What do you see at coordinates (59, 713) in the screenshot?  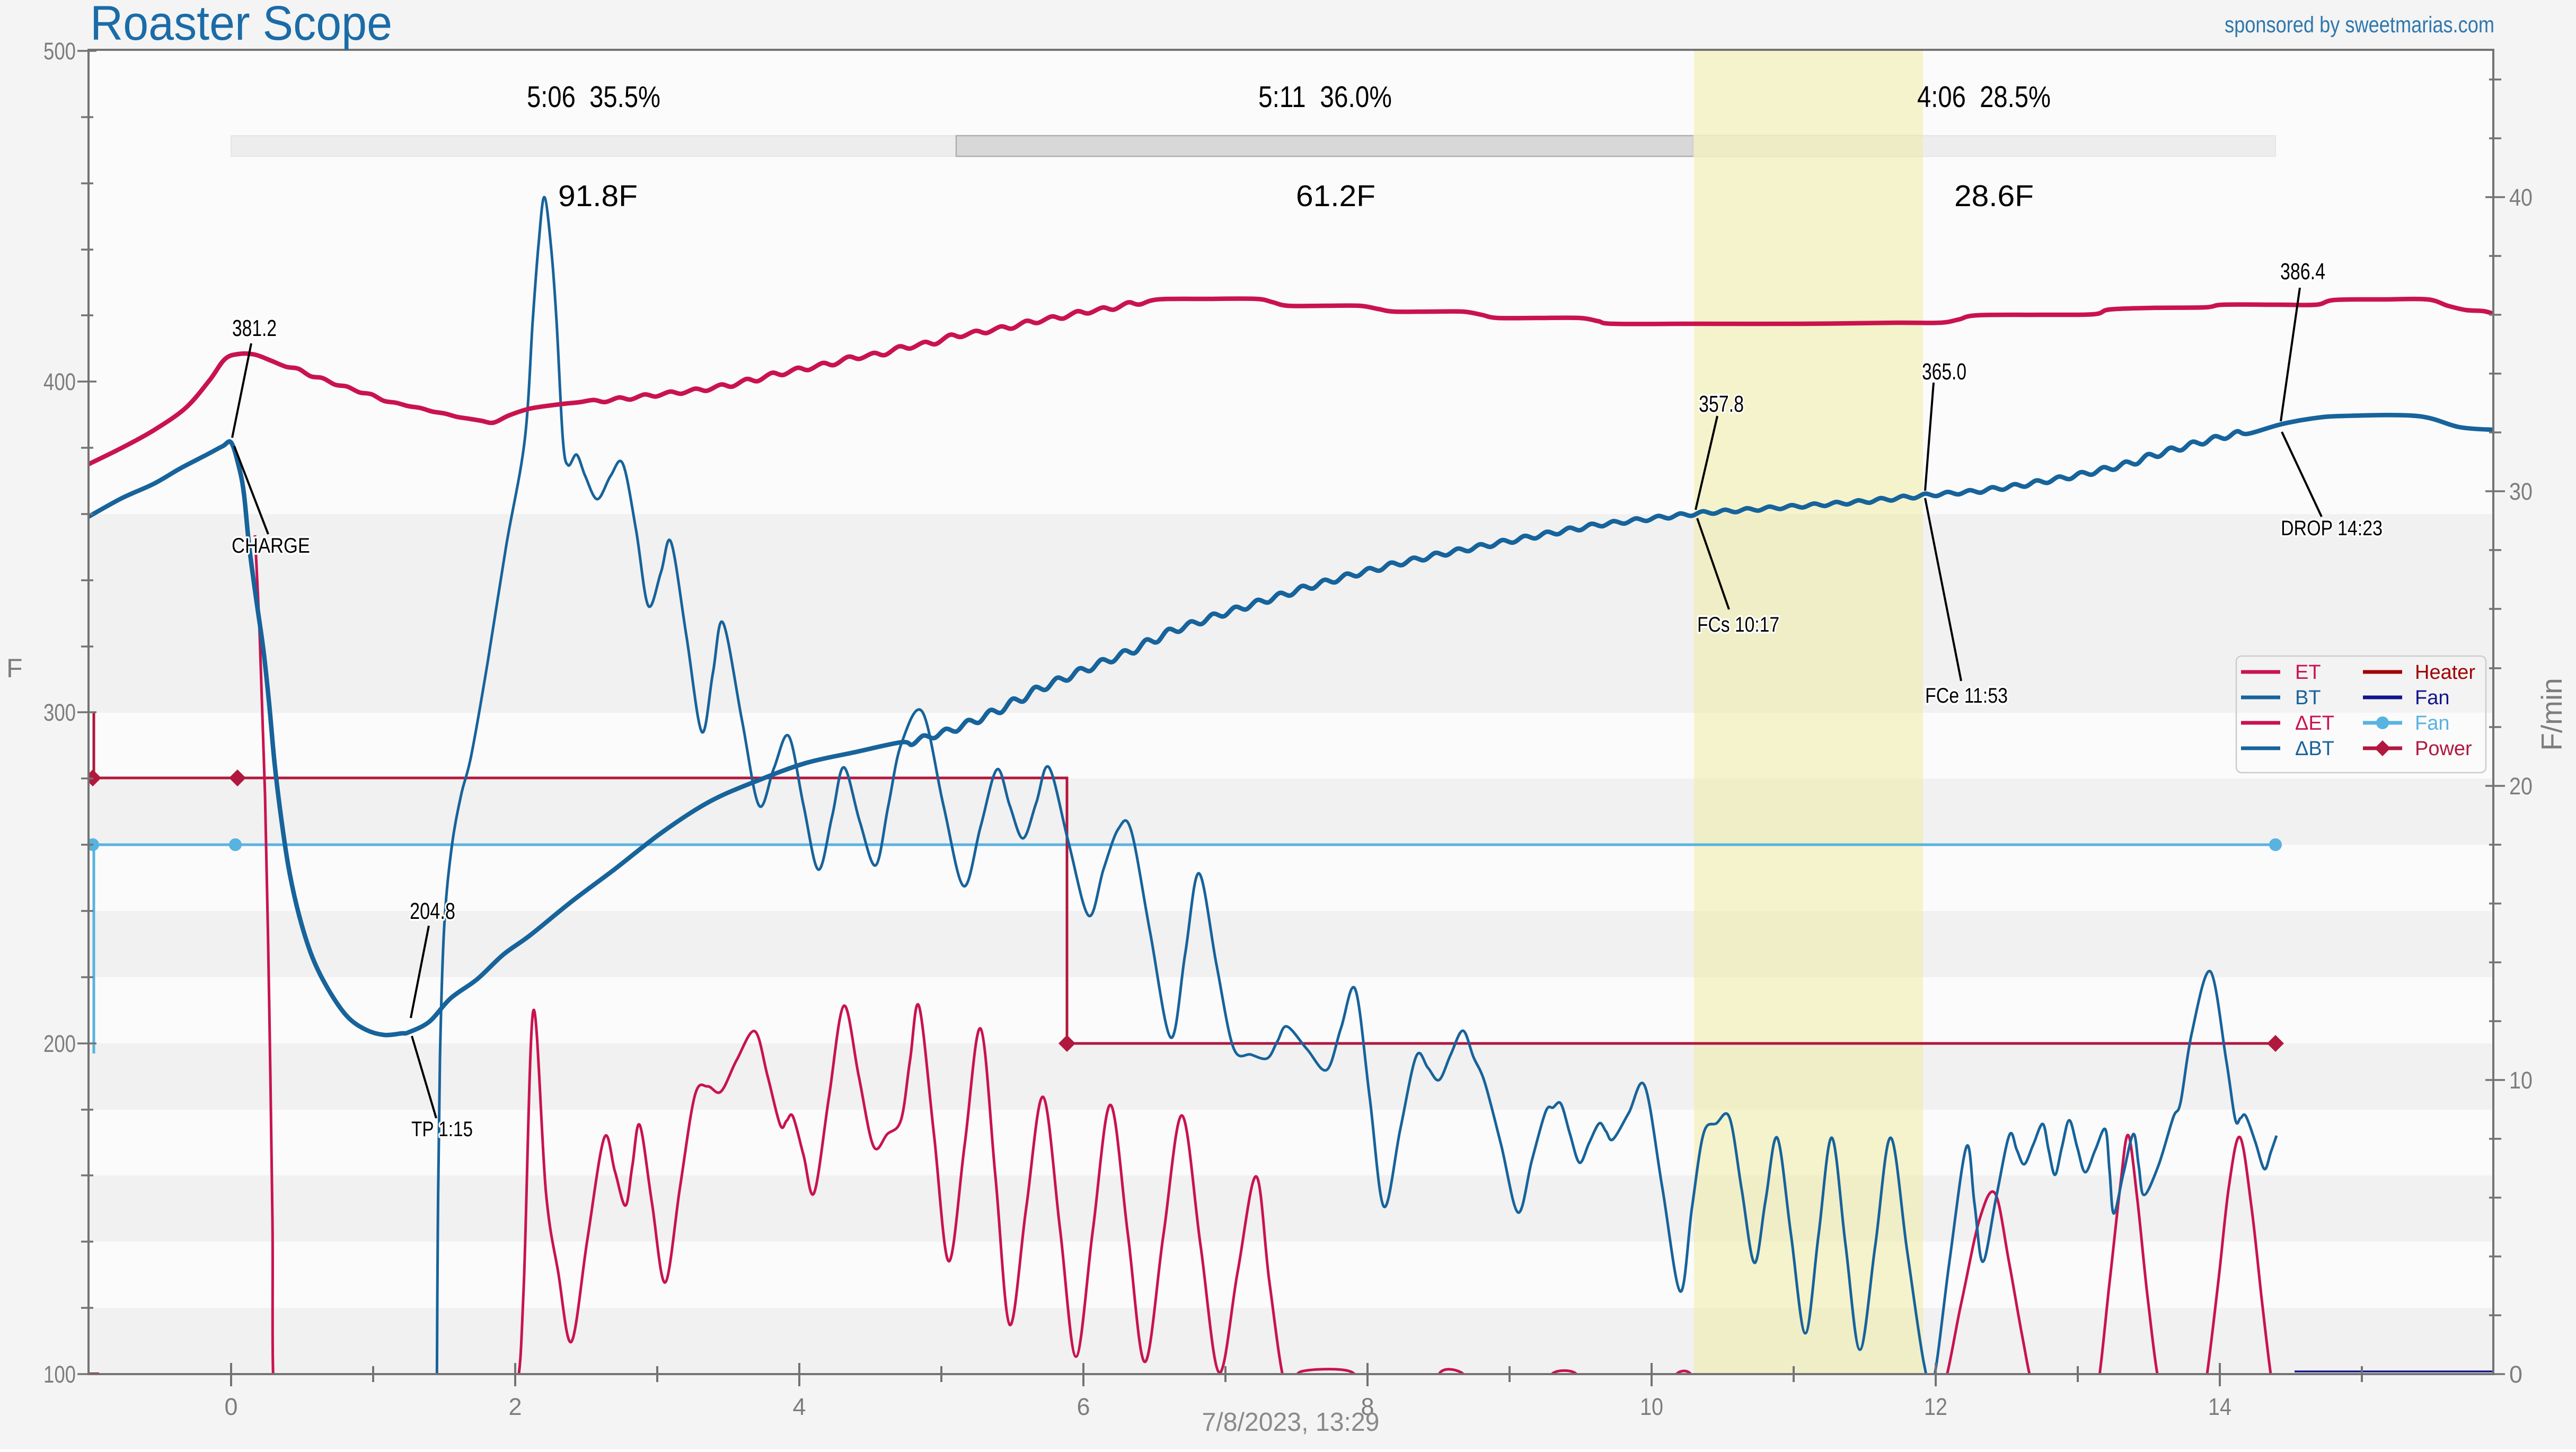 I see `svg-text: 300` at bounding box center [59, 713].